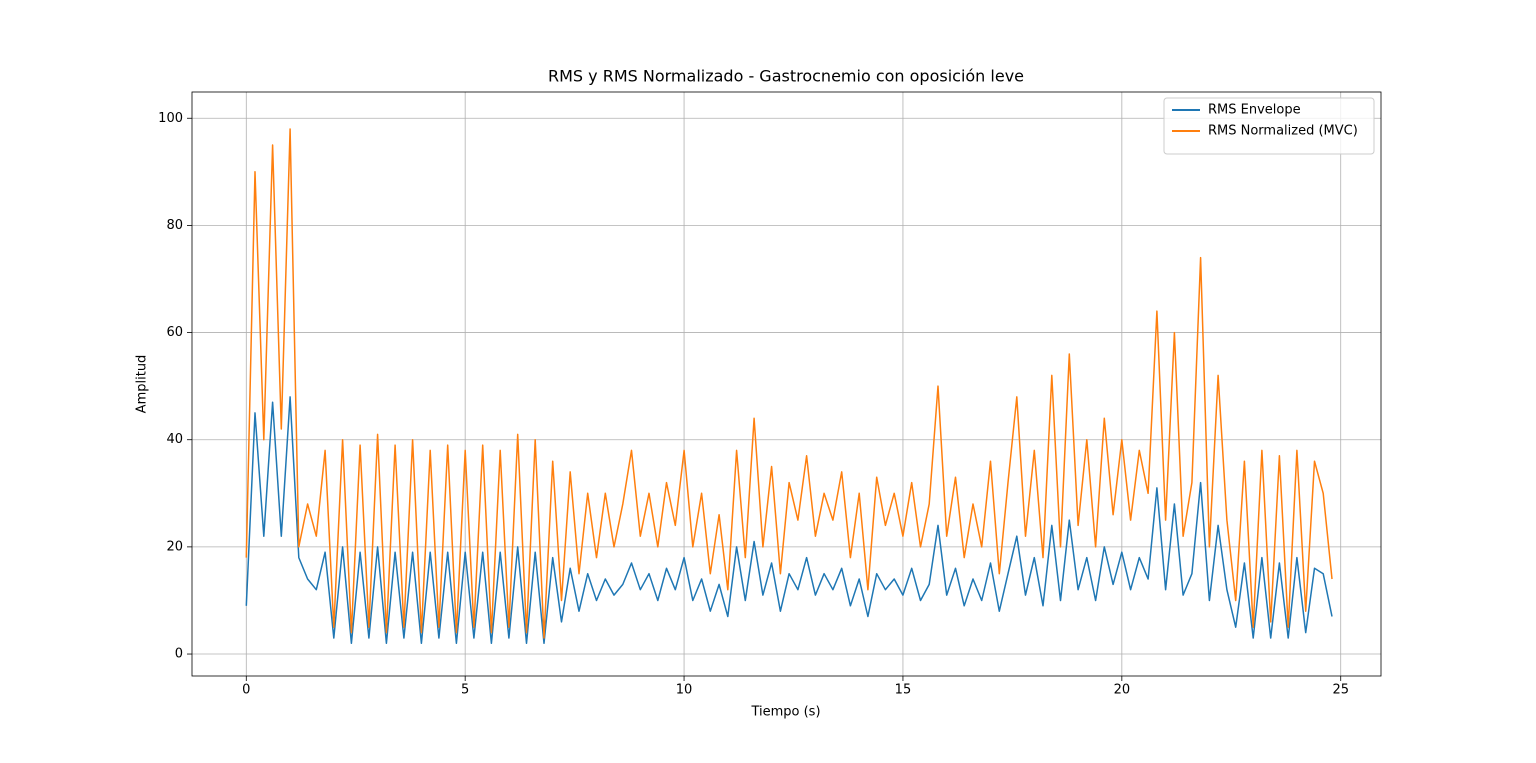 This screenshot has width=1536, height=763. I want to click on x-tick-label: 10, so click(684, 690).